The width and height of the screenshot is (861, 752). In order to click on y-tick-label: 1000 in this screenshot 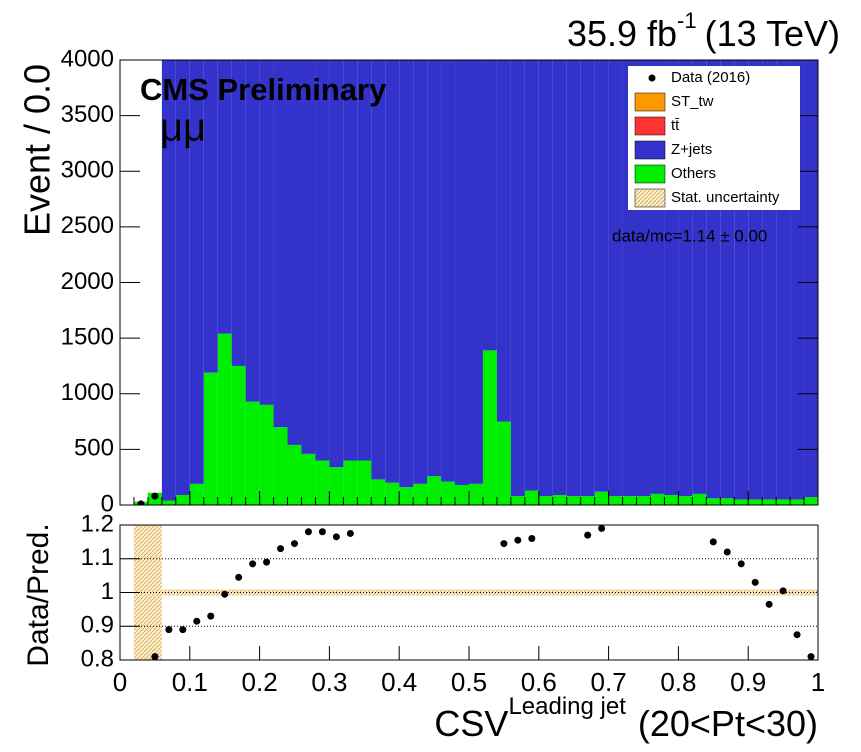, I will do `click(87, 392)`.